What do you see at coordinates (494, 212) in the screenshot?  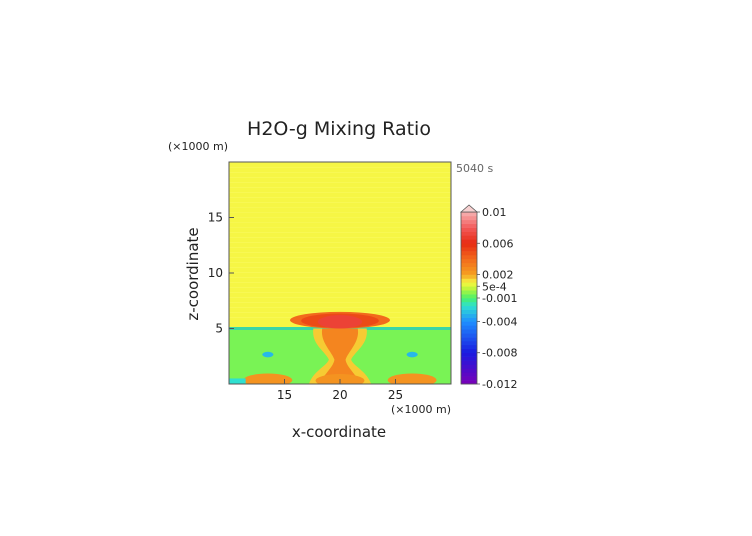 I see `colorbar-label: 0.01` at bounding box center [494, 212].